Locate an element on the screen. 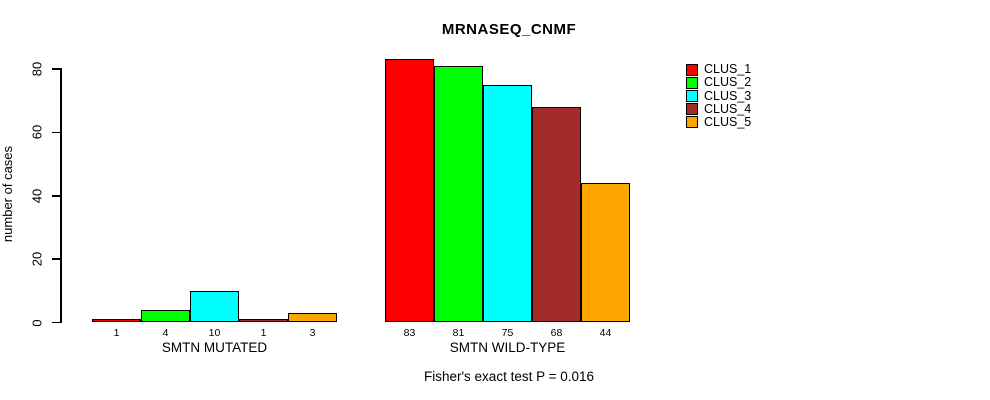 The height and width of the screenshot is (400, 990). bar-value-label: 75 is located at coordinates (507, 333).